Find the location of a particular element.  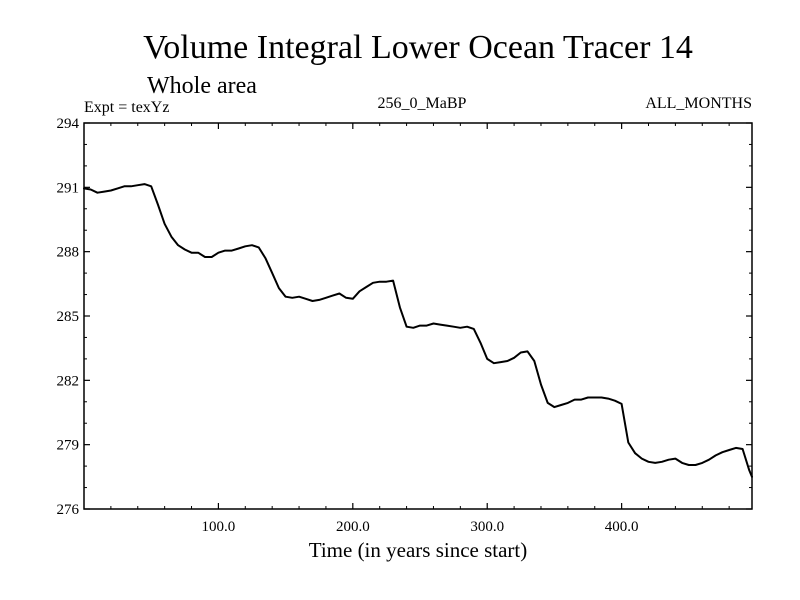

y-tick-label: 279 is located at coordinates (68, 446).